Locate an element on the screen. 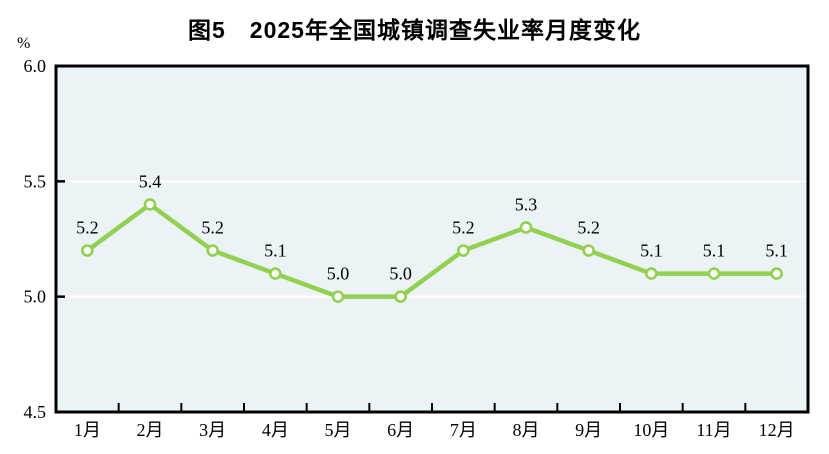 The height and width of the screenshot is (454, 829). y-axis-unit-label: % is located at coordinates (24, 43).